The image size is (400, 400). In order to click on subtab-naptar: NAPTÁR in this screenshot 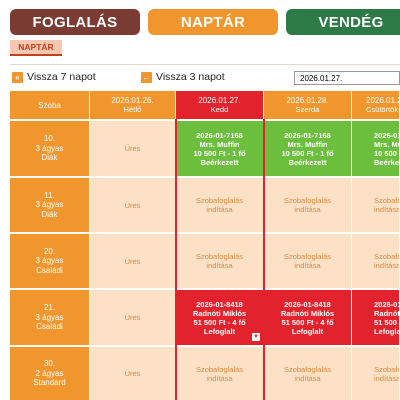, I will do `click(36, 48)`.